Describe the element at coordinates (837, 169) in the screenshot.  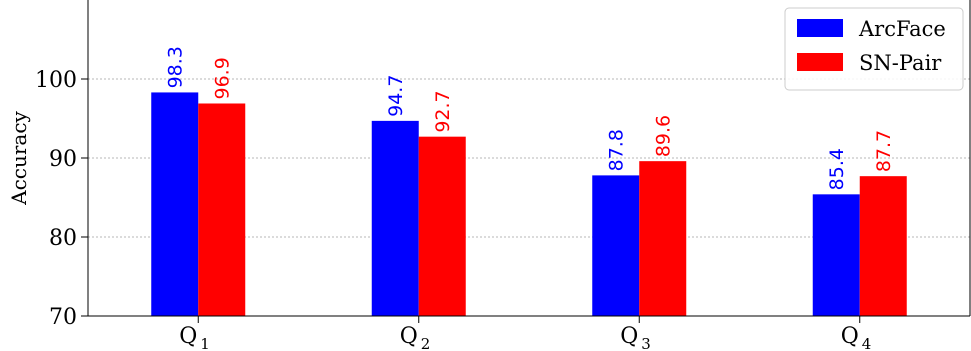
I see `data-label: 85.4` at that location.